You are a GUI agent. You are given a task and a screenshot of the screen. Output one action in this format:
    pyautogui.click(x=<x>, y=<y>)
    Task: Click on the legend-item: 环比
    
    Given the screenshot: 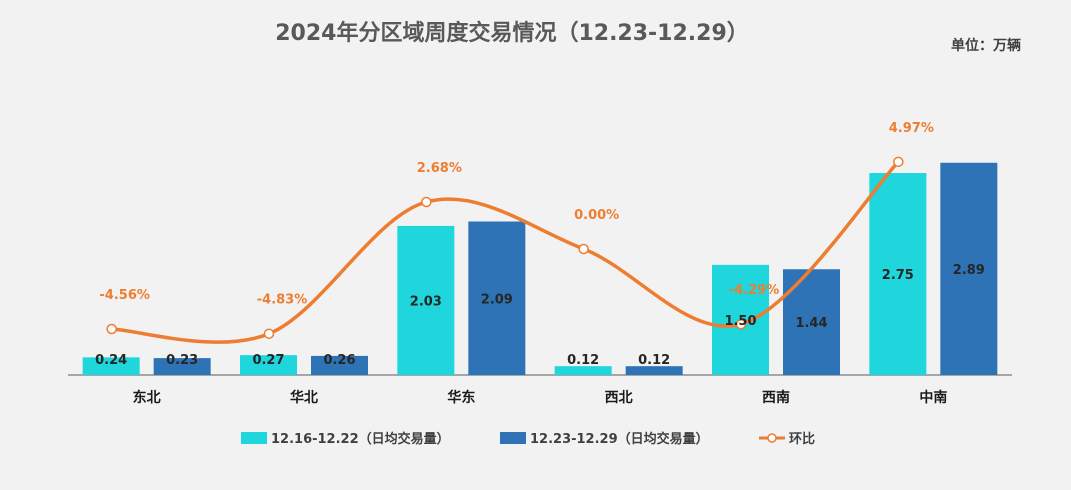 What is the action you would take?
    pyautogui.click(x=787, y=439)
    